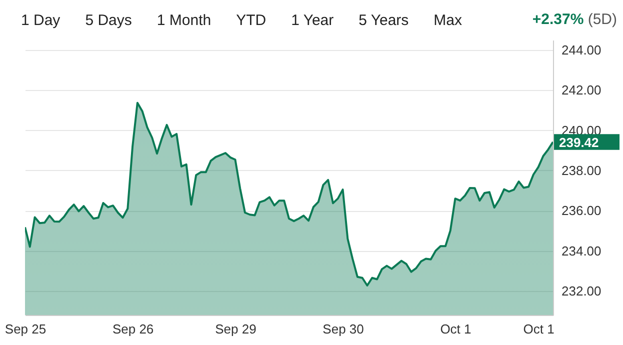 The width and height of the screenshot is (623, 345). What do you see at coordinates (235, 329) in the screenshot?
I see `x-tick-label: Sep 29` at bounding box center [235, 329].